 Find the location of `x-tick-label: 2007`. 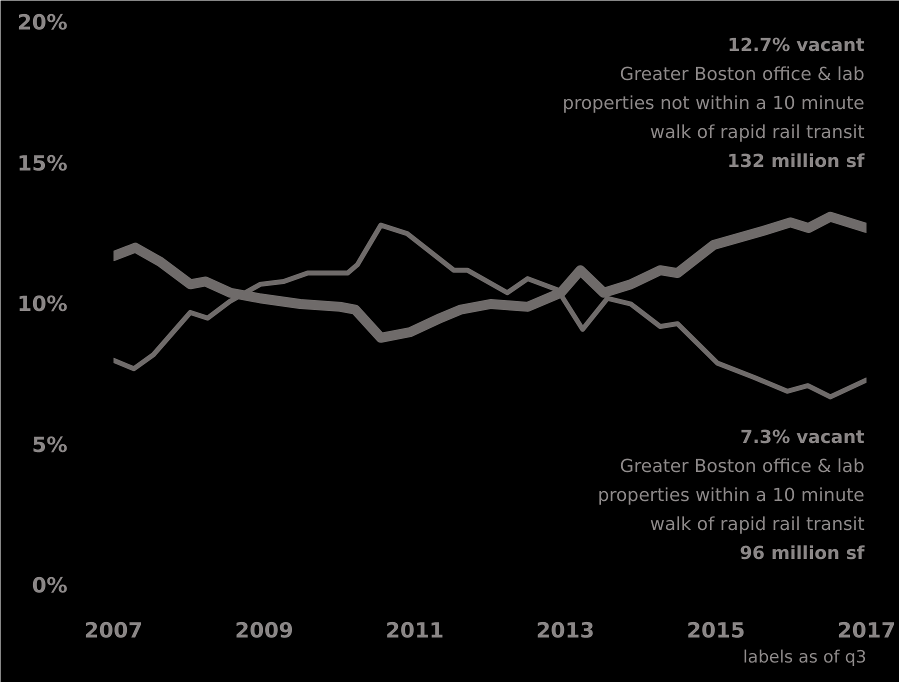

x-tick-label: 2007 is located at coordinates (113, 630).